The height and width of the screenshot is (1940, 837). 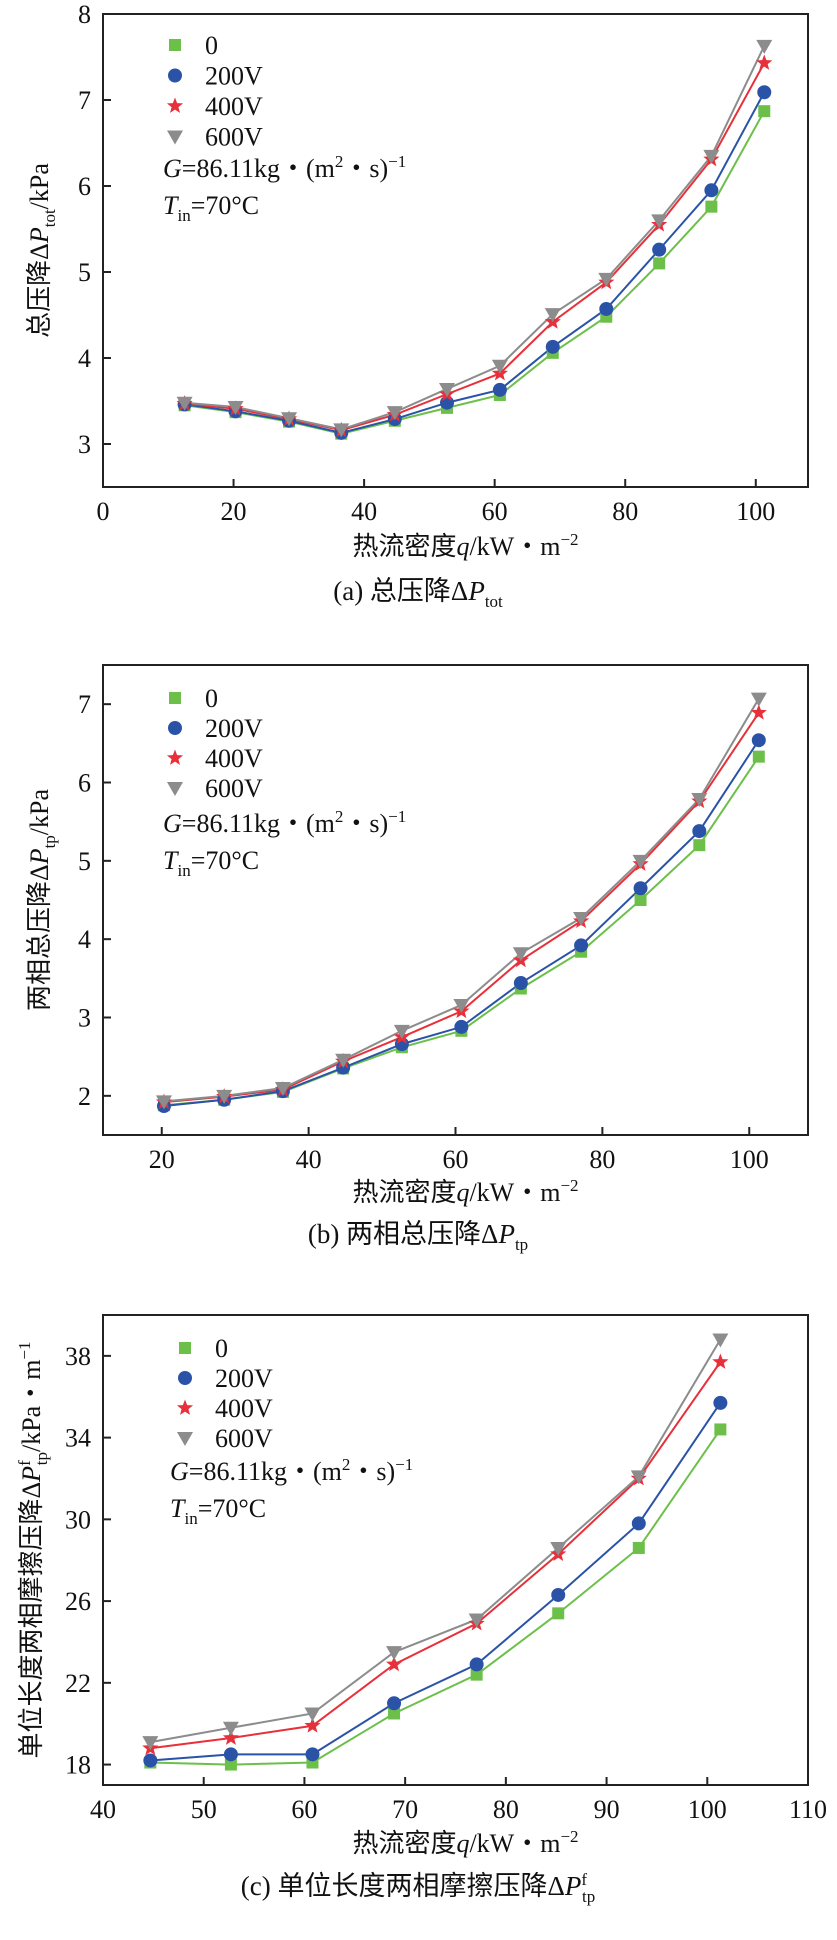 What do you see at coordinates (175, 789) in the screenshot?
I see `legend-marker-600V` at bounding box center [175, 789].